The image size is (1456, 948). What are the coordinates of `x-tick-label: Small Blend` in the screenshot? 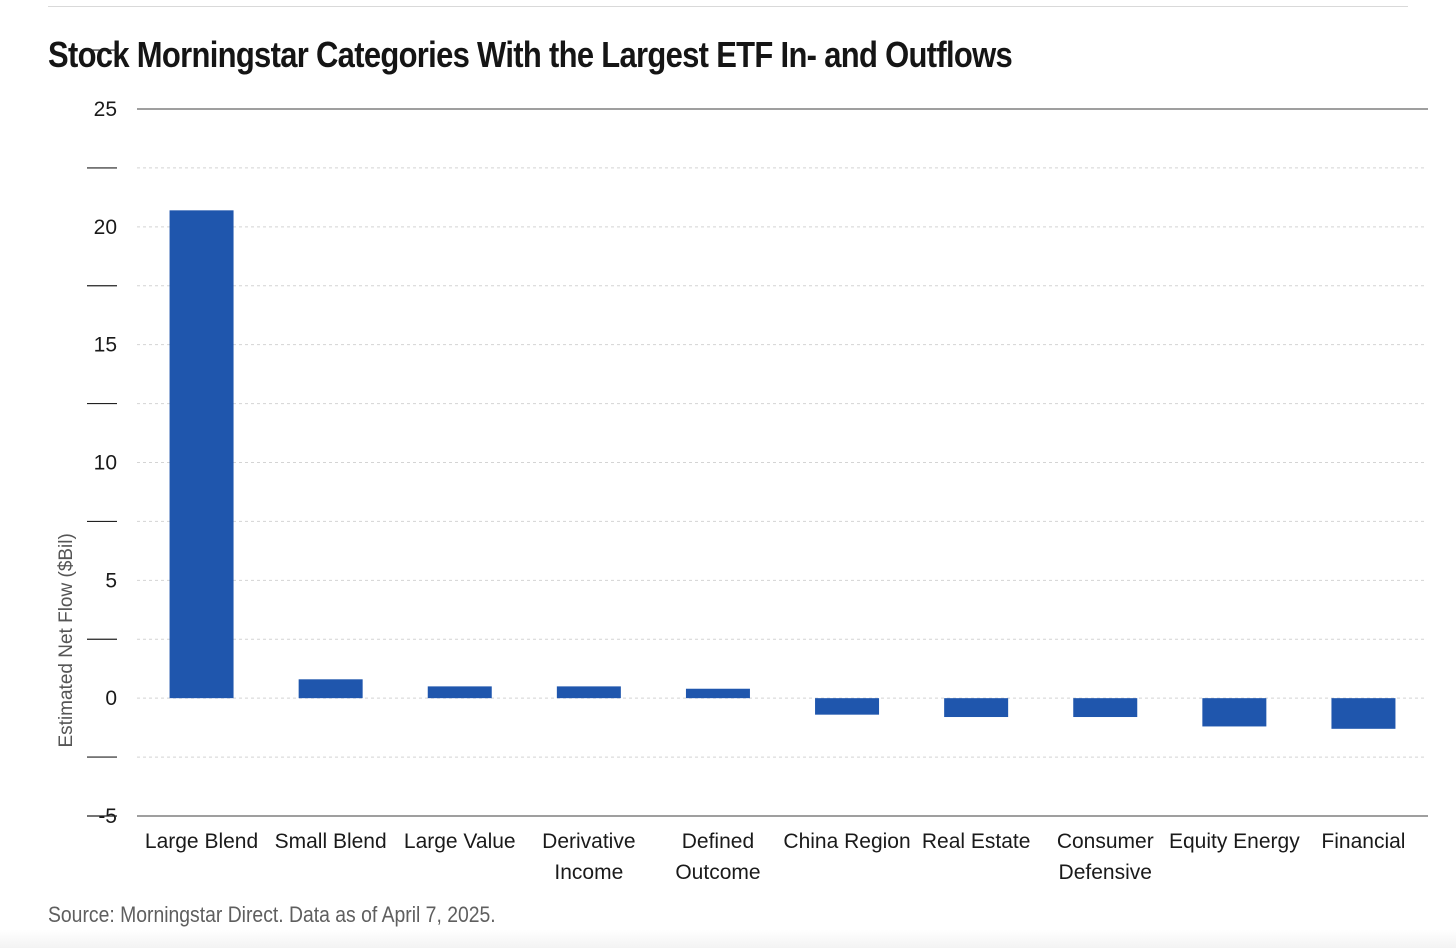 It's located at (331, 841).